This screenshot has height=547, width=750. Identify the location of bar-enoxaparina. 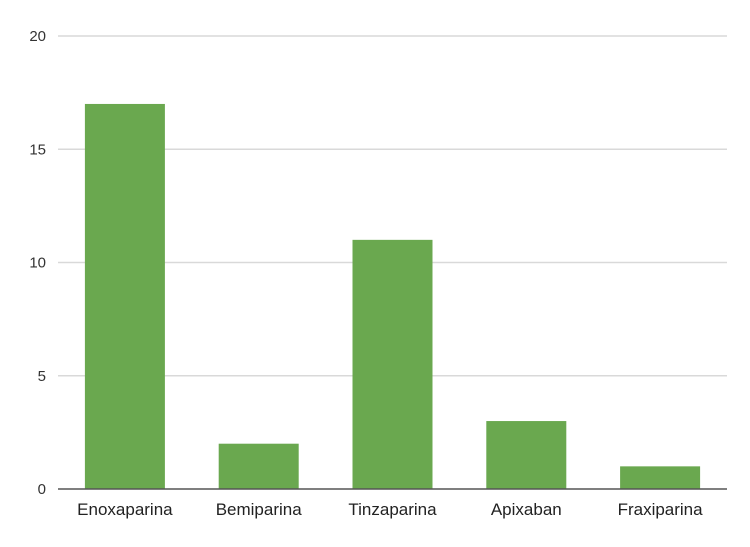
(124, 296).